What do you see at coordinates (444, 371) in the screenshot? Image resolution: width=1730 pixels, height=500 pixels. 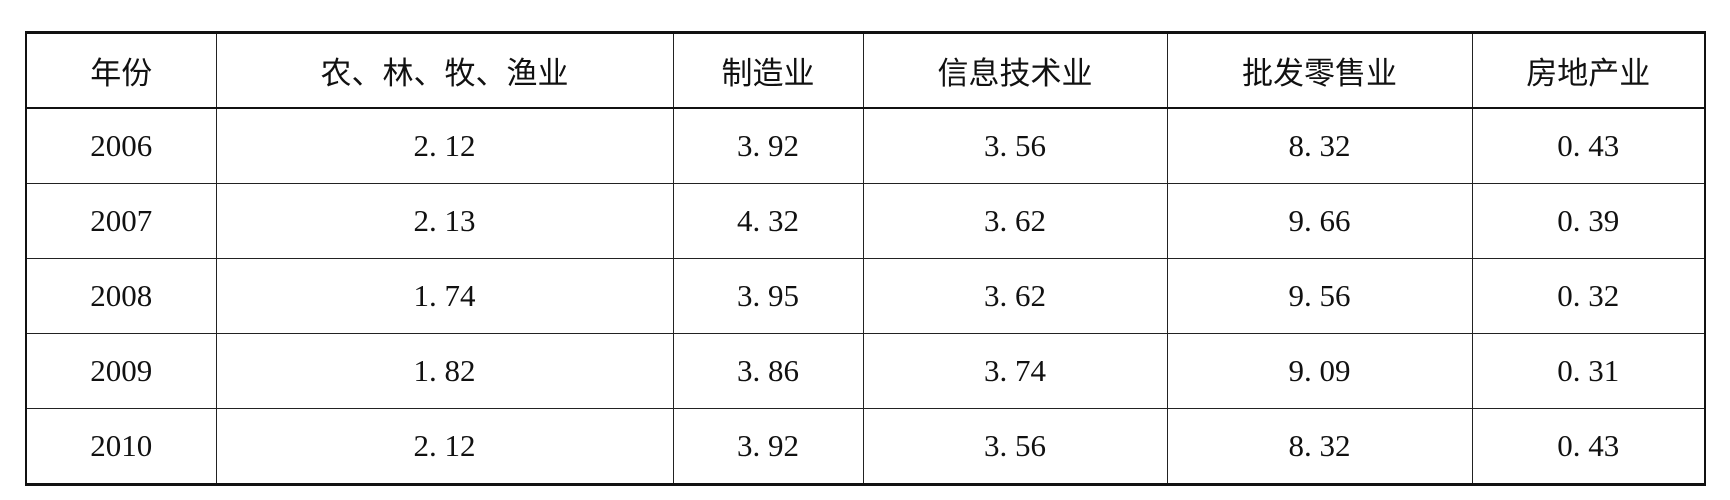 I see `cell-agriculture: 1. 82` at bounding box center [444, 371].